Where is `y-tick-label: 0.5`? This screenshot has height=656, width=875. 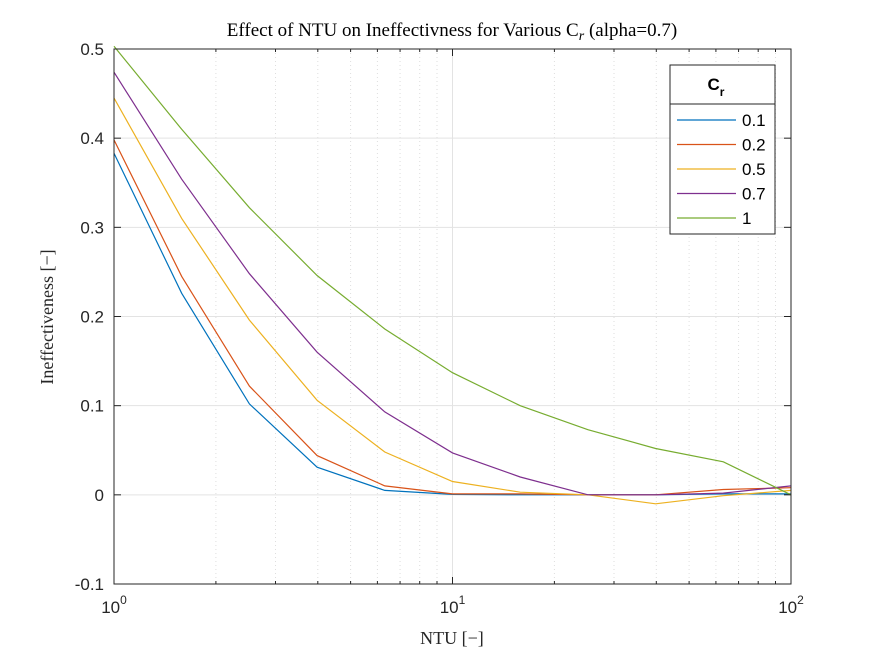 y-tick-label: 0.5 is located at coordinates (92, 49).